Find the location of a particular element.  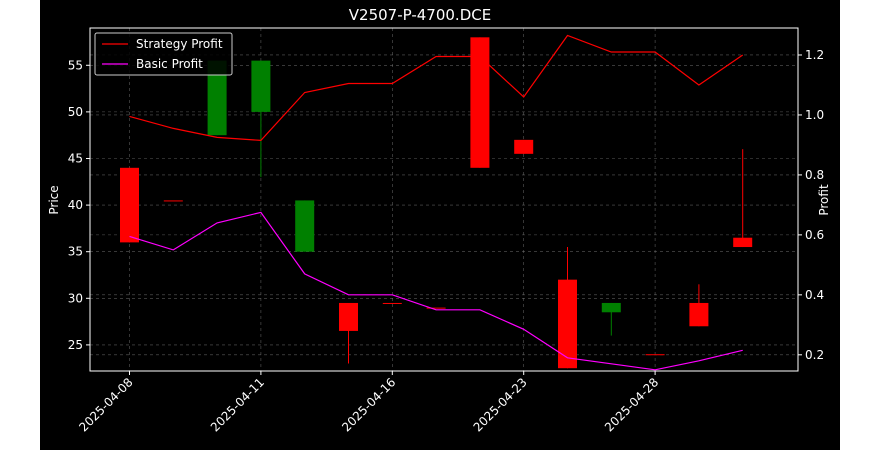

x-tick-label: 2025-04-08 is located at coordinates (105, 404).